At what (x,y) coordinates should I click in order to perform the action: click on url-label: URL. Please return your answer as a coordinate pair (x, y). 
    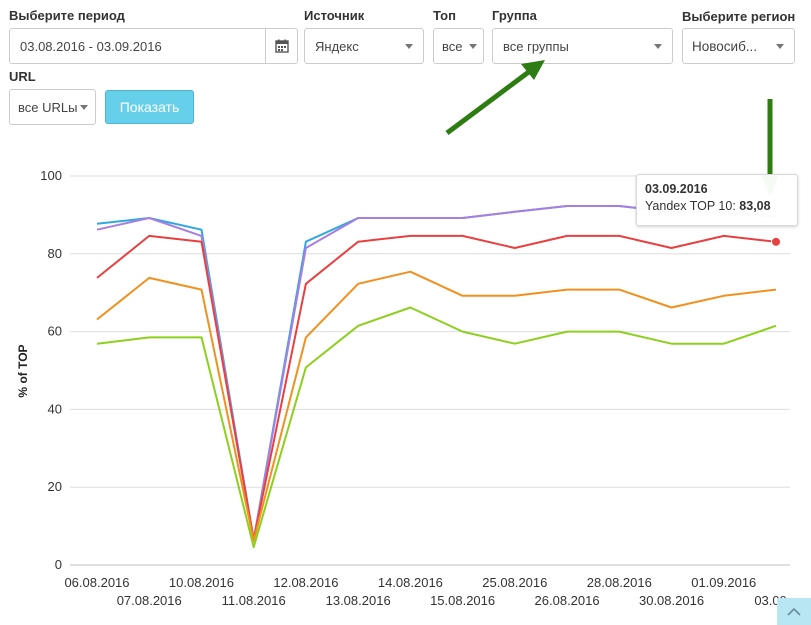
    Looking at the image, I should click on (22, 76).